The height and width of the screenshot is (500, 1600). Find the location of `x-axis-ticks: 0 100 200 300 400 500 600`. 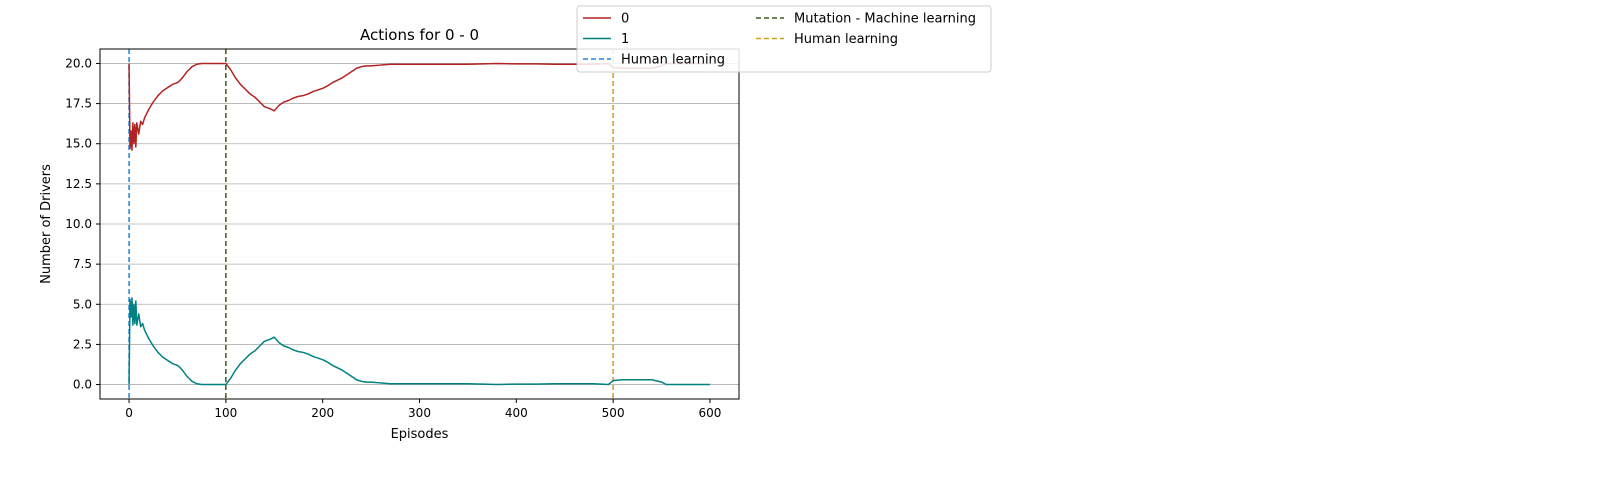

x-axis-ticks: 0 100 200 300 400 500 600 is located at coordinates (423, 409).